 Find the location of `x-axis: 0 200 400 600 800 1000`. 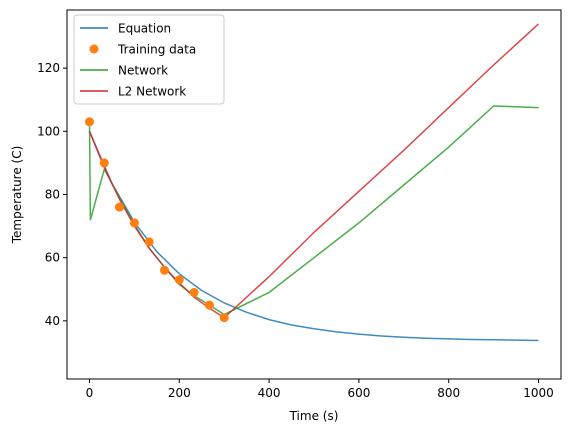

x-axis: 0 200 400 600 800 1000 is located at coordinates (320, 389).